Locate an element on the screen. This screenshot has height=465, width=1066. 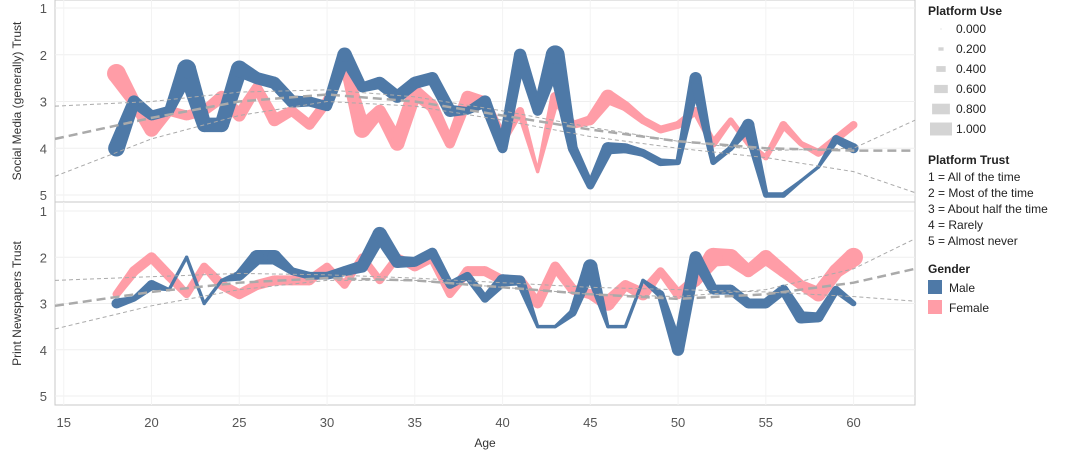
x-tick-label: 30 is located at coordinates (327, 422).